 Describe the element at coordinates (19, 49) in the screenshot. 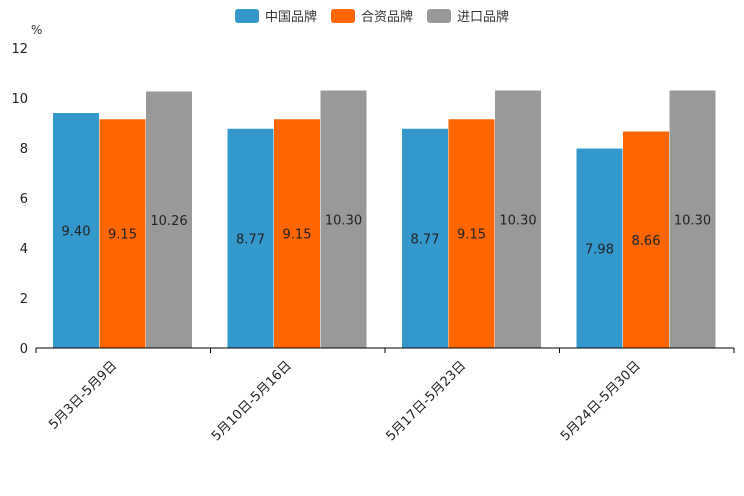

I see `y-tick-label: 12` at that location.